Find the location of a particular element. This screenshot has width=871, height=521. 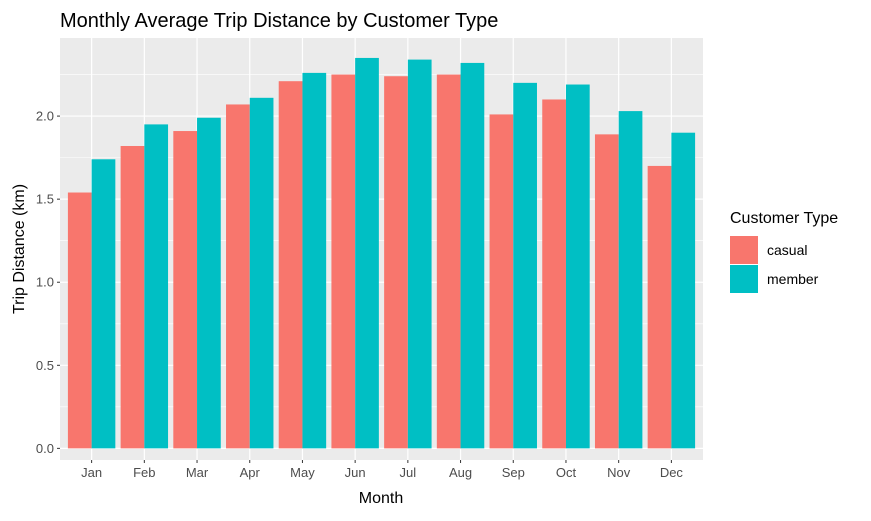

legend-label-member: member is located at coordinates (793, 279).